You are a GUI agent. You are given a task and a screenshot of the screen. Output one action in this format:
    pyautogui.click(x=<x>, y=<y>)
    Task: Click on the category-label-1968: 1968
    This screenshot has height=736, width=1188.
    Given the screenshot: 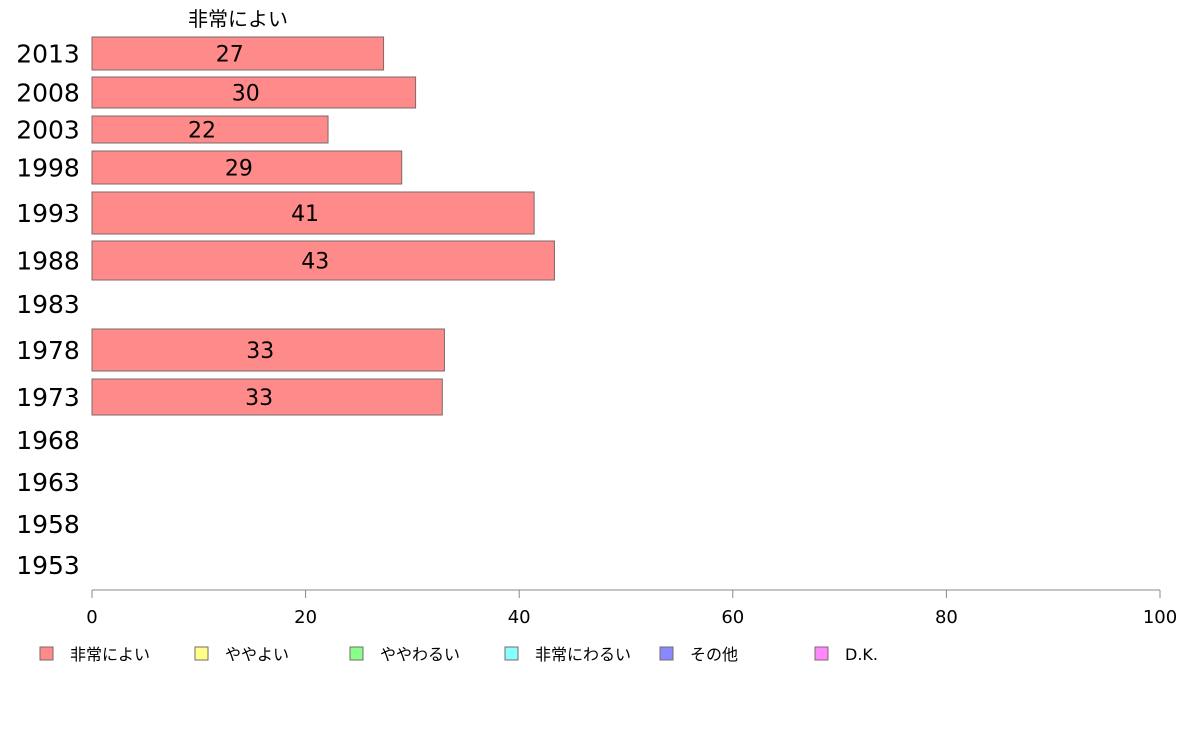 What is the action you would take?
    pyautogui.click(x=48, y=440)
    